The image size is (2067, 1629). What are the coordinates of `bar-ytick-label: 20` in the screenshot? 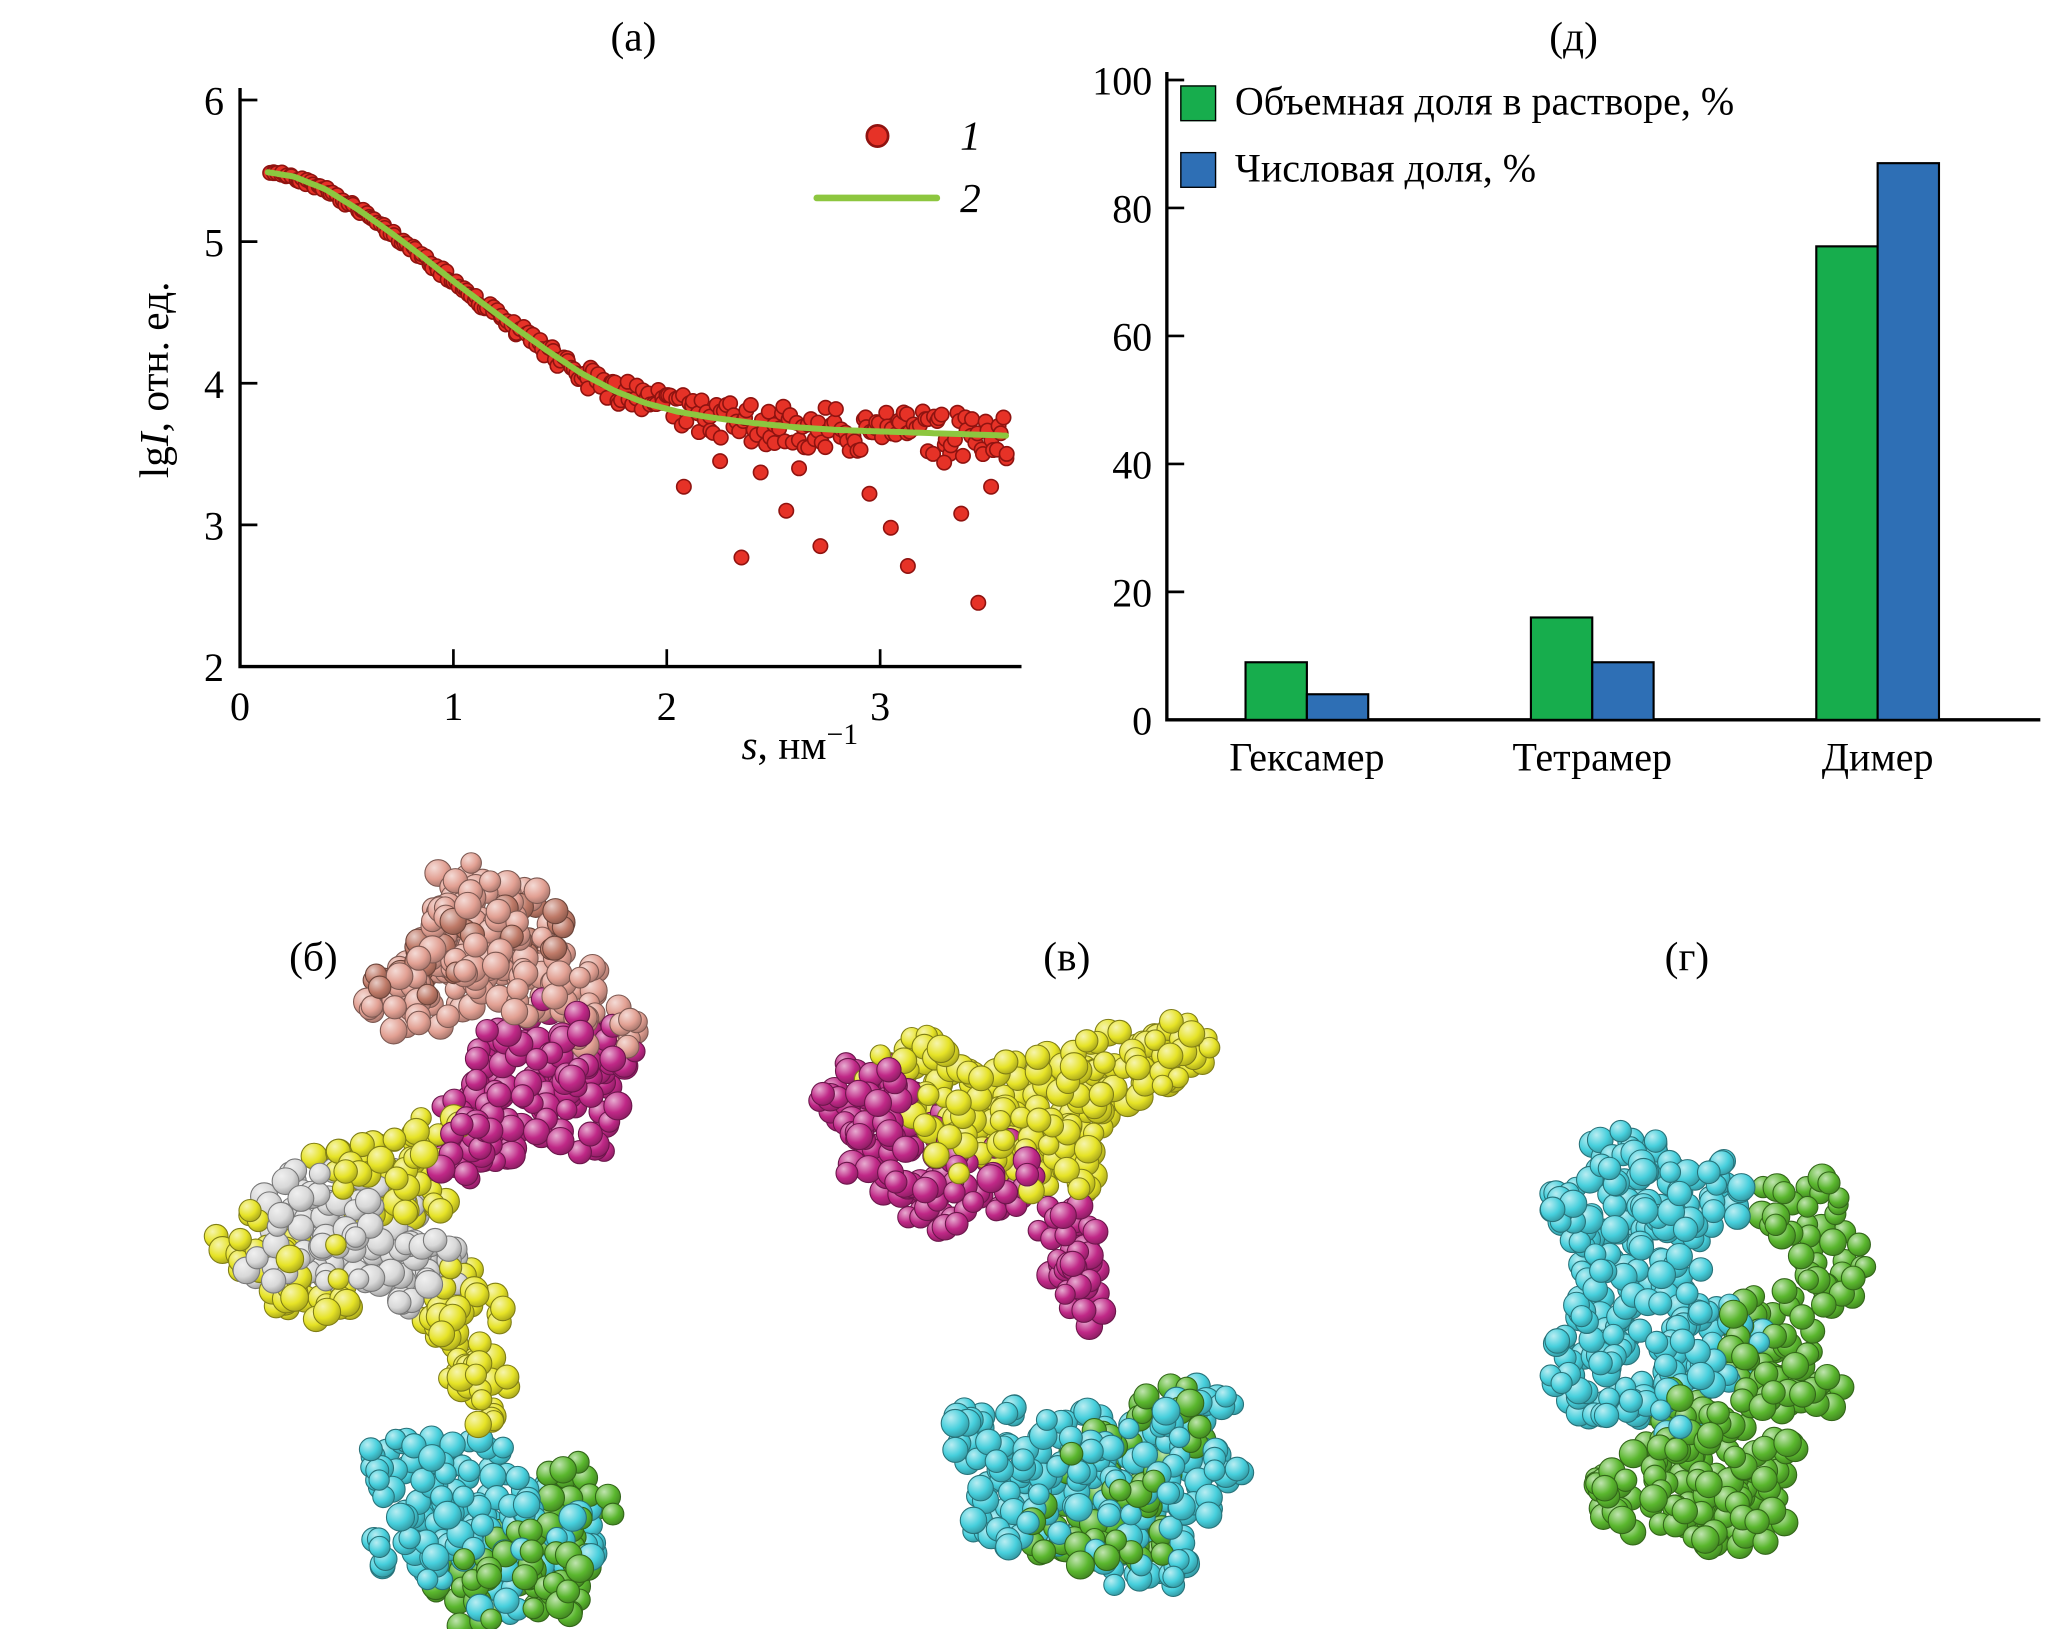 It's located at (1132, 593).